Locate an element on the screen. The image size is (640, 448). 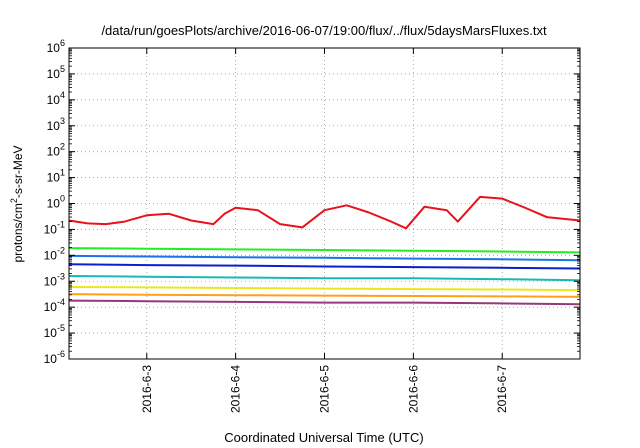
y-tick-label: 10⁻⁵ is located at coordinates (54, 331).